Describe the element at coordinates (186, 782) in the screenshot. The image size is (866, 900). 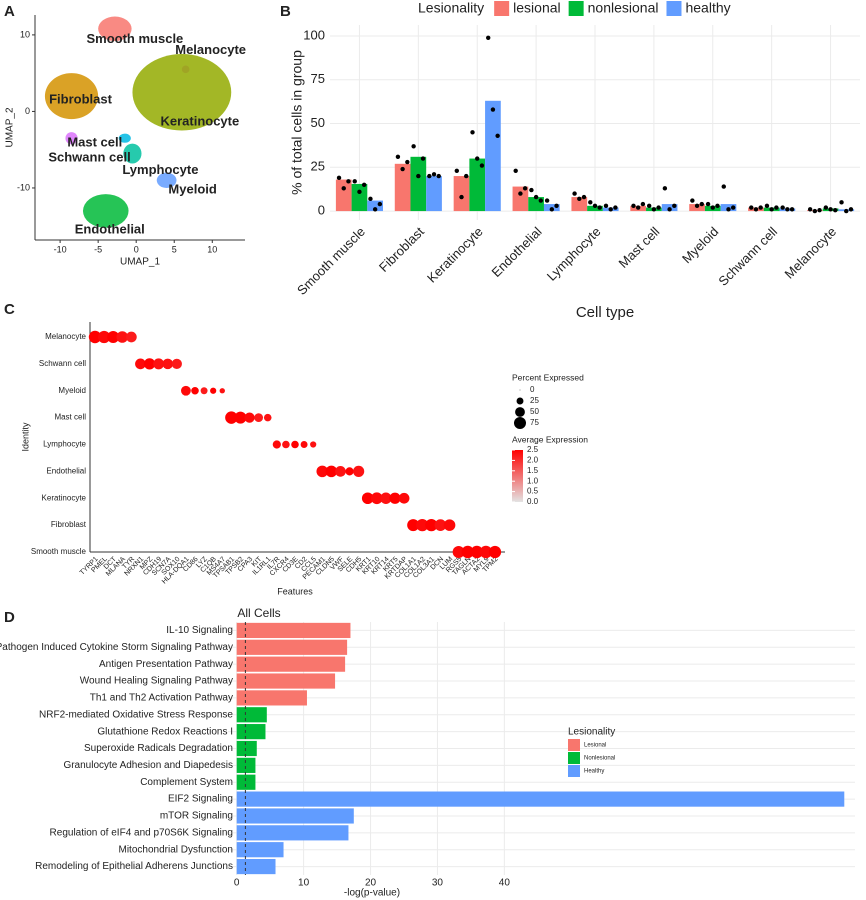
I see `y-tick-label: Complement System` at that location.